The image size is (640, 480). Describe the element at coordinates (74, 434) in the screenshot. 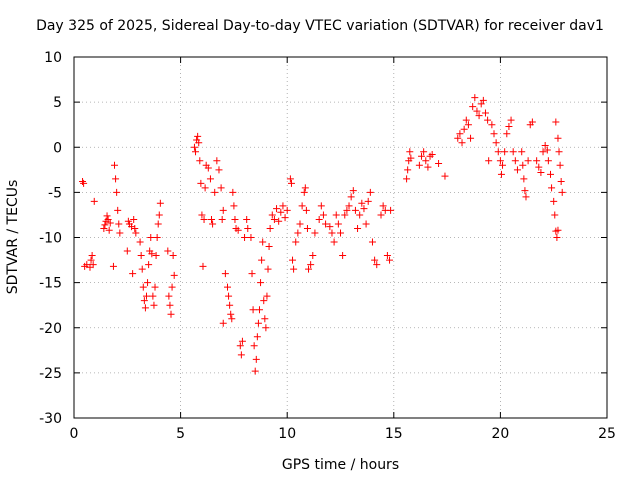

I see `x-tick-label: 0` at that location.